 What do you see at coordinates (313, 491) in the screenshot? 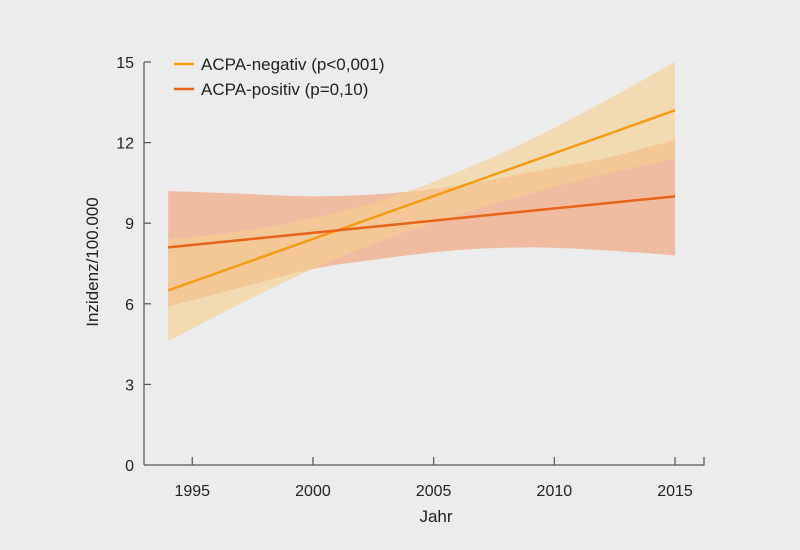
I see `x-tick-label: 2000` at bounding box center [313, 491].